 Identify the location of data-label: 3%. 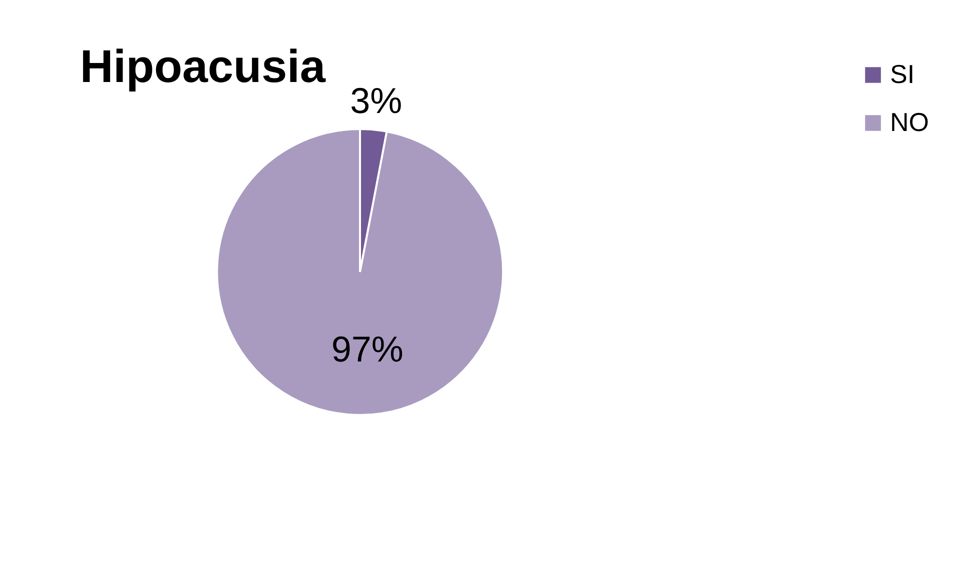
(376, 100).